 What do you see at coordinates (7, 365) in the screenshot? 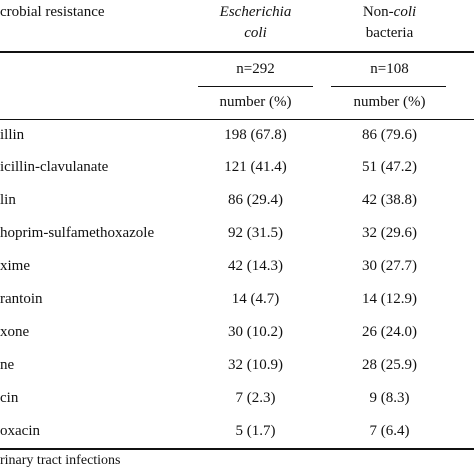
I see `antibiotic-label: ne` at bounding box center [7, 365].